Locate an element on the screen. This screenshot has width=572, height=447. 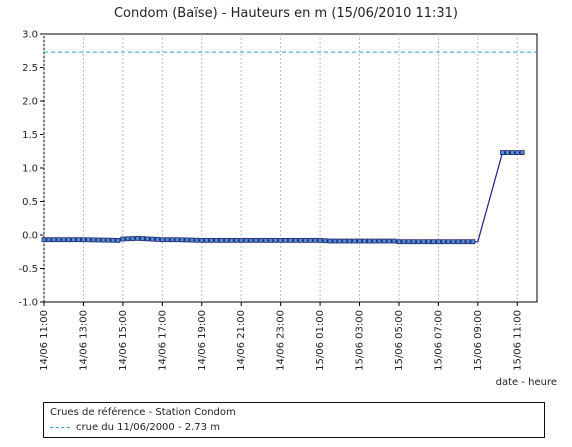
x-tick-label: 14/06 15:00 is located at coordinates (123, 340).